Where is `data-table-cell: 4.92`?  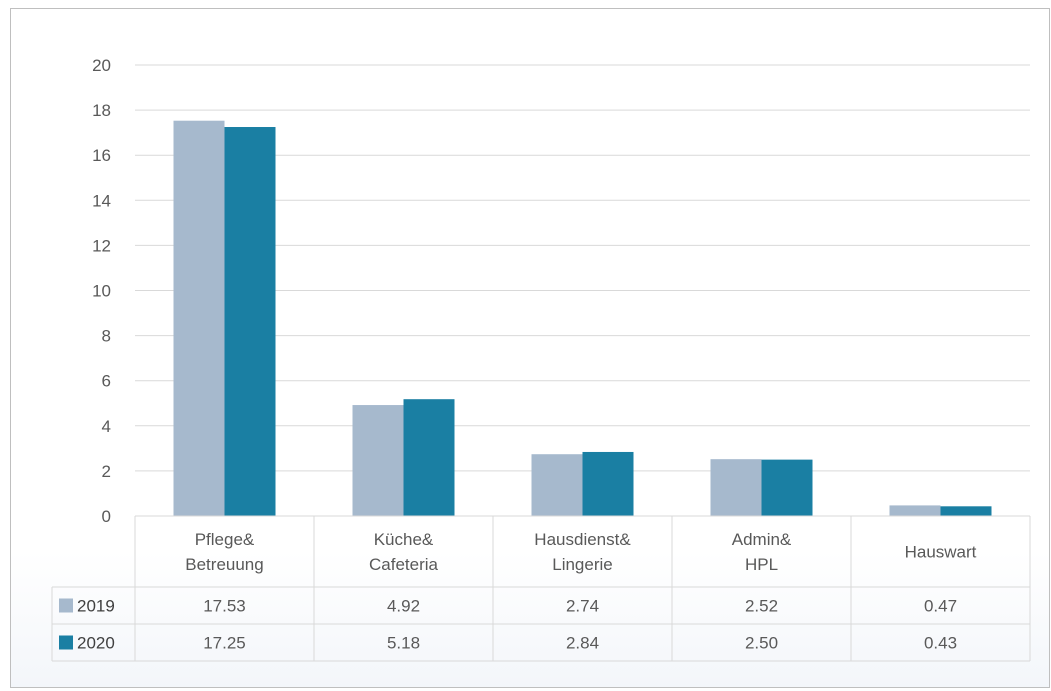 data-table-cell: 4.92 is located at coordinates (403, 606).